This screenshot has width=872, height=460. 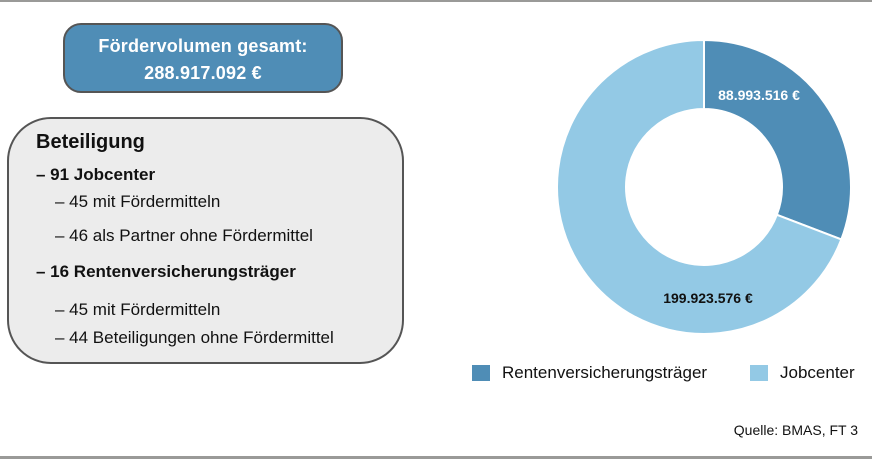 I want to click on rv-with-funding: – 45 mit Fördermitteln, so click(x=138, y=309).